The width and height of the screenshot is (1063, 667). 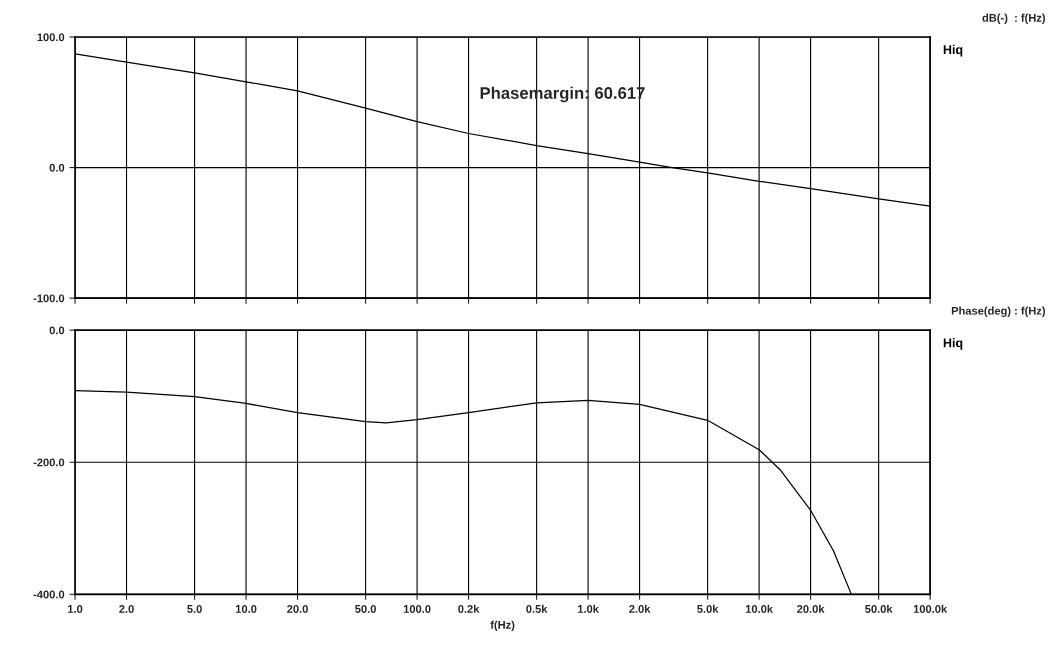 I want to click on x-tick-label: 1.0k, so click(x=588, y=608).